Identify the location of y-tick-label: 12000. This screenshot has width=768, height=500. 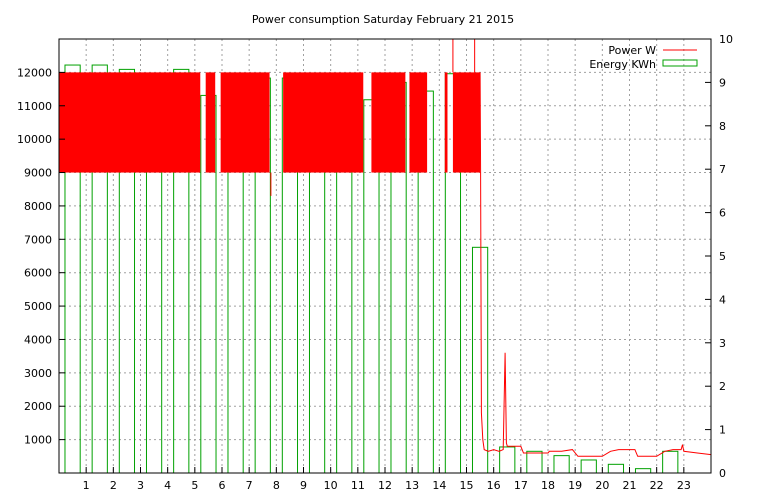
(34, 72).